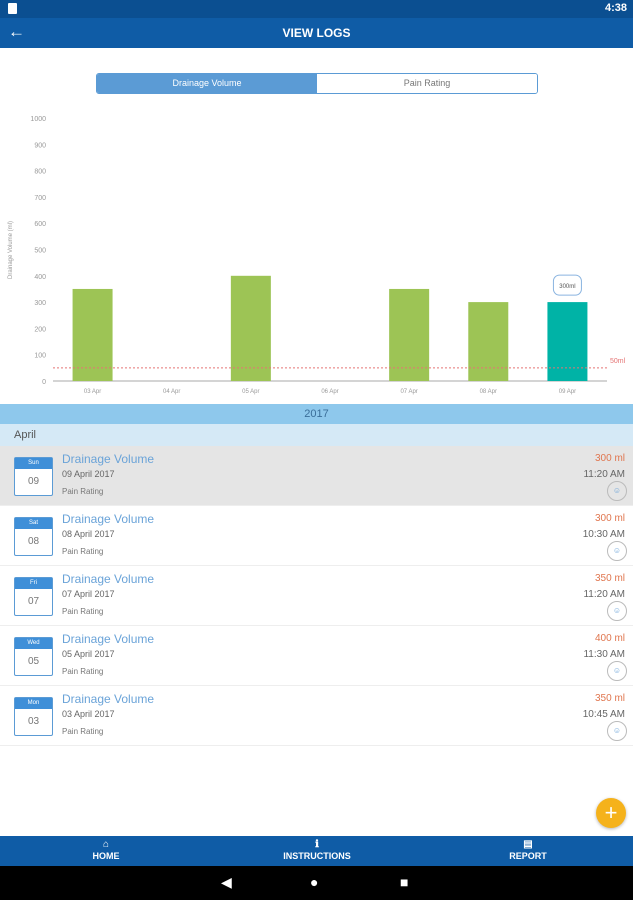 The width and height of the screenshot is (633, 900). I want to click on value-tooltip, so click(567, 285).